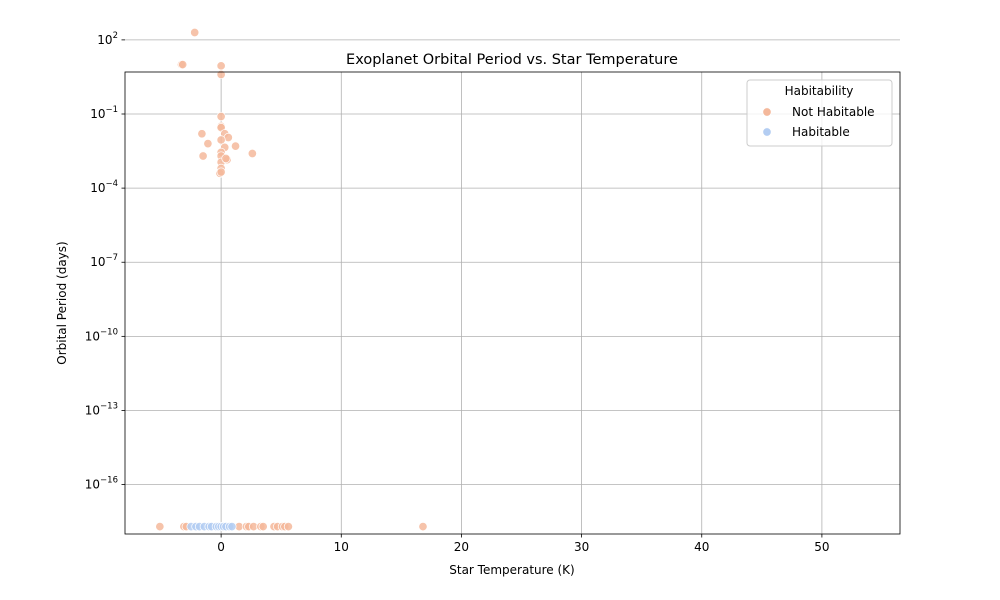 This screenshot has height=600, width=1000. I want to click on legend: Habitability Not Habitable Habitable, so click(819, 113).